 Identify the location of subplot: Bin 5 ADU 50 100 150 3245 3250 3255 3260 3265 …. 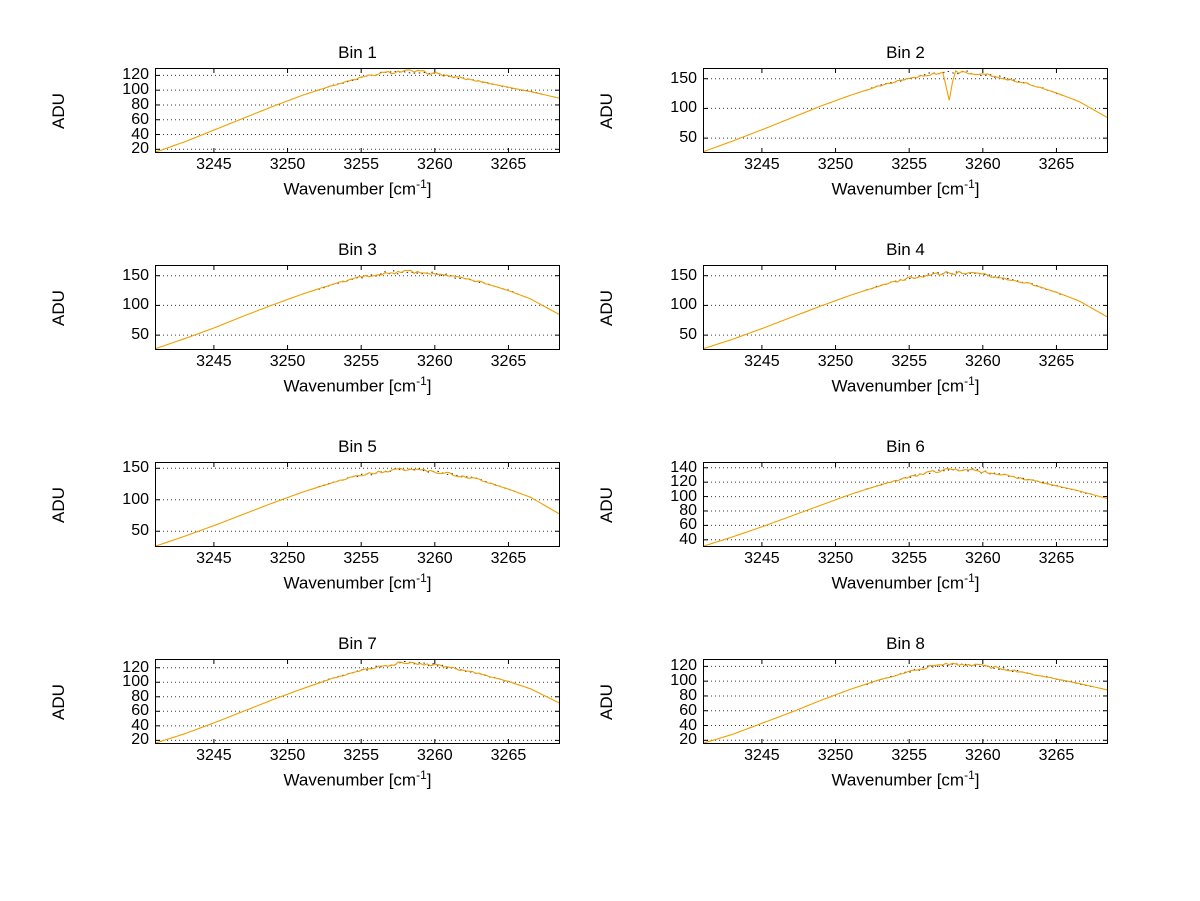
(322, 516).